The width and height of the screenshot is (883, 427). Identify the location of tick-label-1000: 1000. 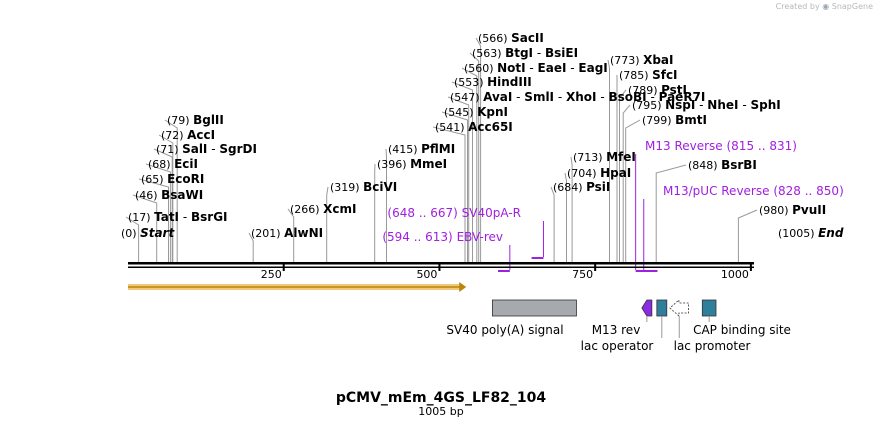
(735, 274).